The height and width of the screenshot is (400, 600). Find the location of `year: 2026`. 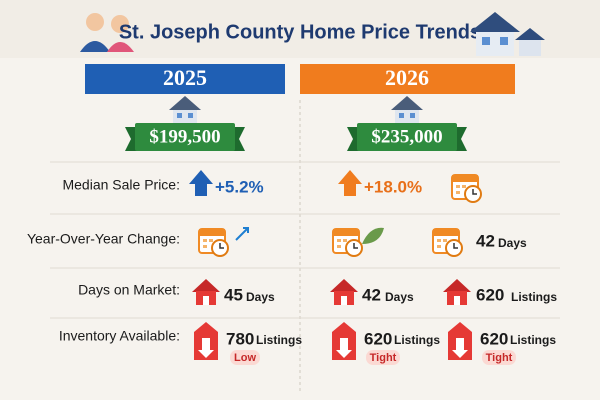

year: 2026 is located at coordinates (407, 77).